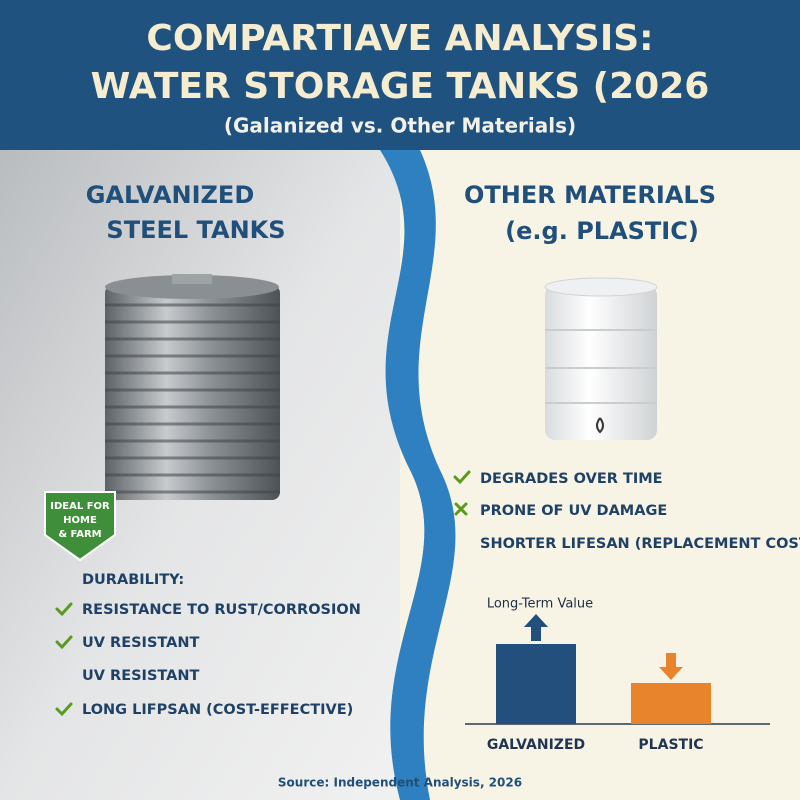 The image size is (800, 800). I want to click on cross-icon, so click(461, 509).